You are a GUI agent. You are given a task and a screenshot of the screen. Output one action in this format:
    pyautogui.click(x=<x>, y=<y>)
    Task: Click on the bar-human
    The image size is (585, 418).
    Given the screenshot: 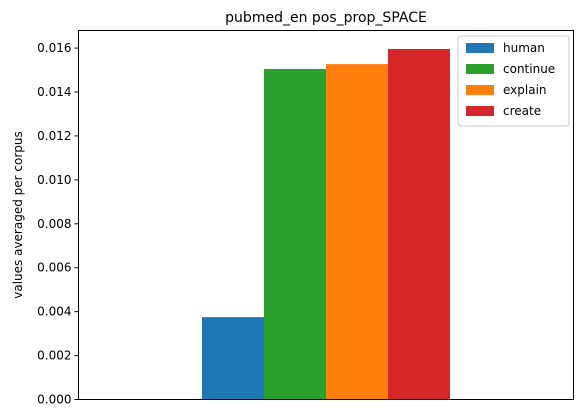 What is the action you would take?
    pyautogui.click(x=233, y=358)
    